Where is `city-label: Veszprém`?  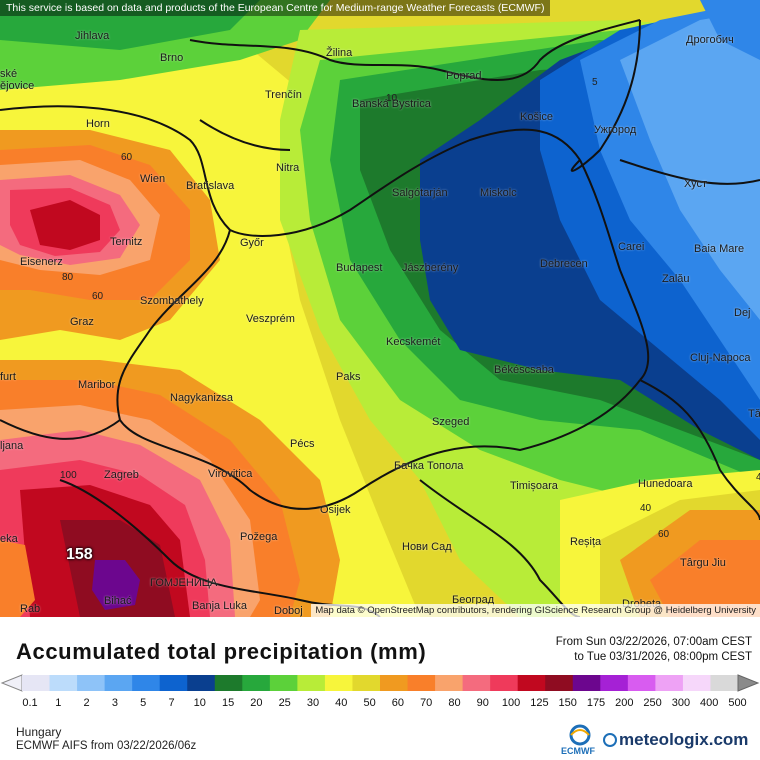 city-label: Veszprém is located at coordinates (270, 319).